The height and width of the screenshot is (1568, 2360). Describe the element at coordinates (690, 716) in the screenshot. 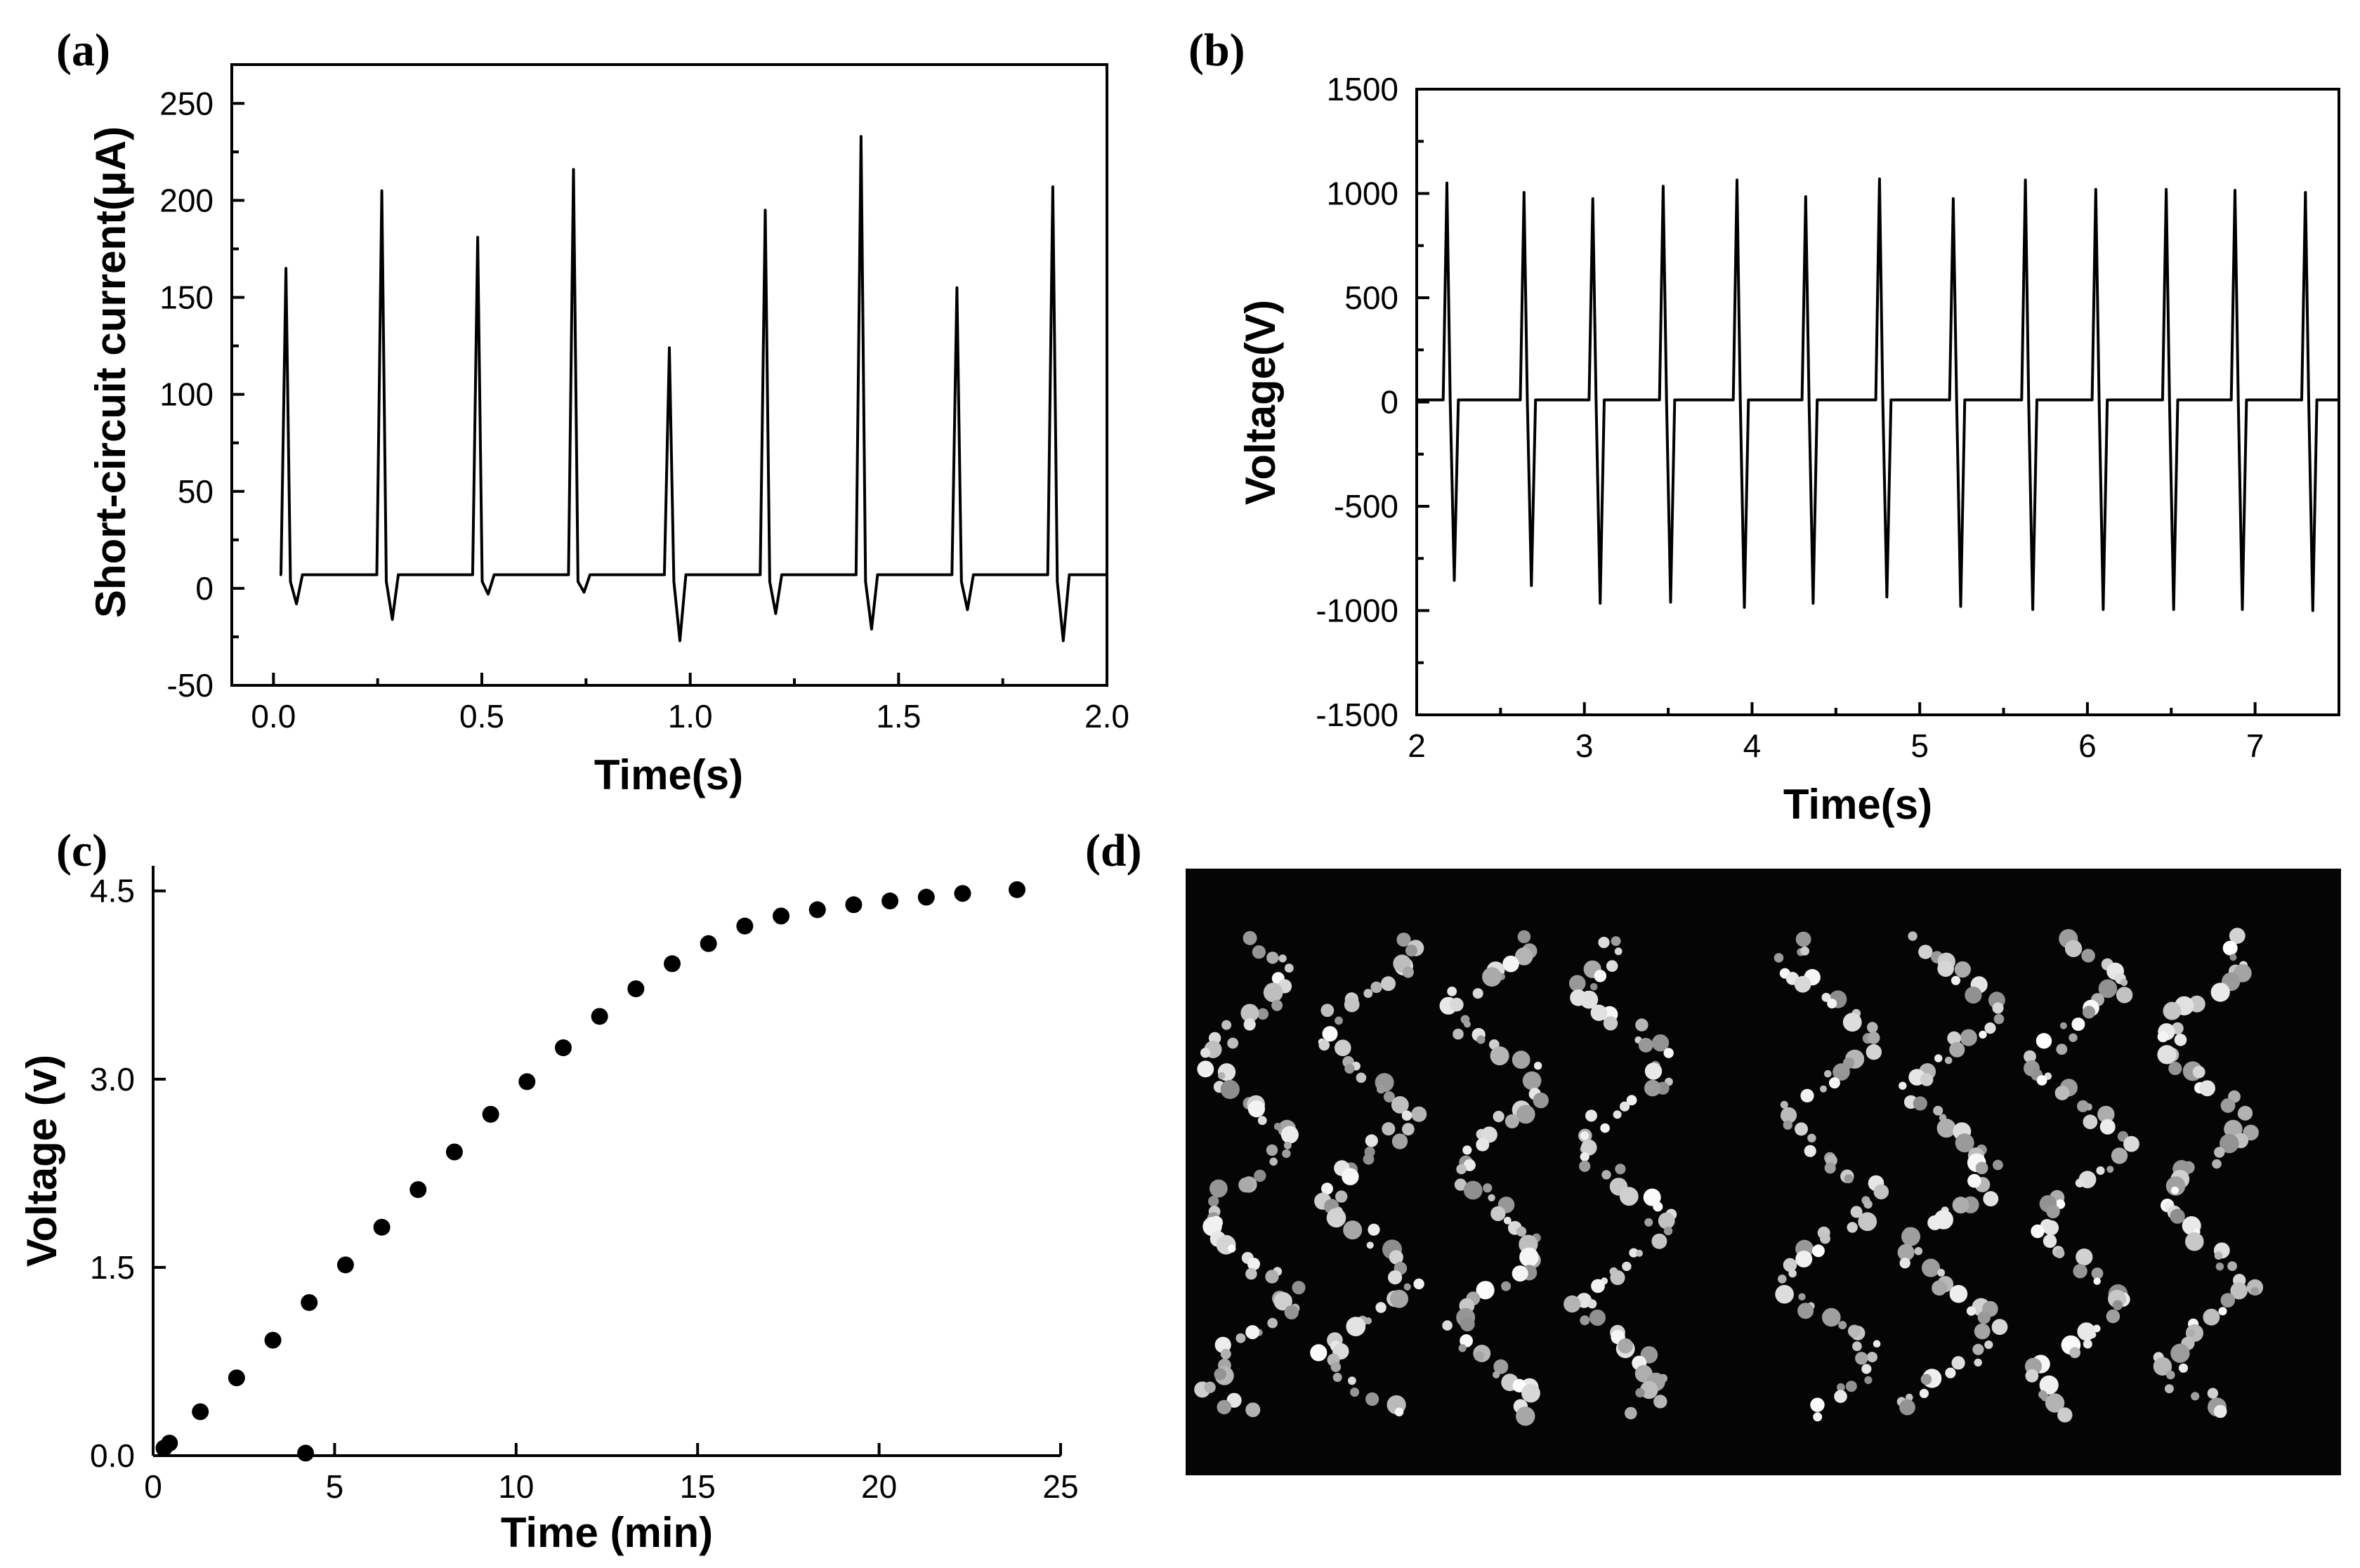

I see `x-tick-label: 1.0` at that location.